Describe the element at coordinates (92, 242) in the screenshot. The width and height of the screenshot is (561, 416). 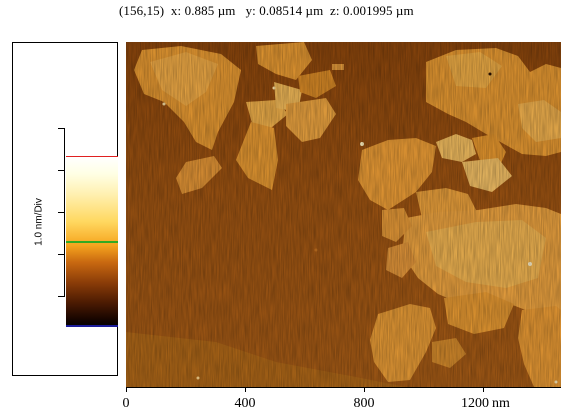
I see `color-scale-mid-marker` at that location.